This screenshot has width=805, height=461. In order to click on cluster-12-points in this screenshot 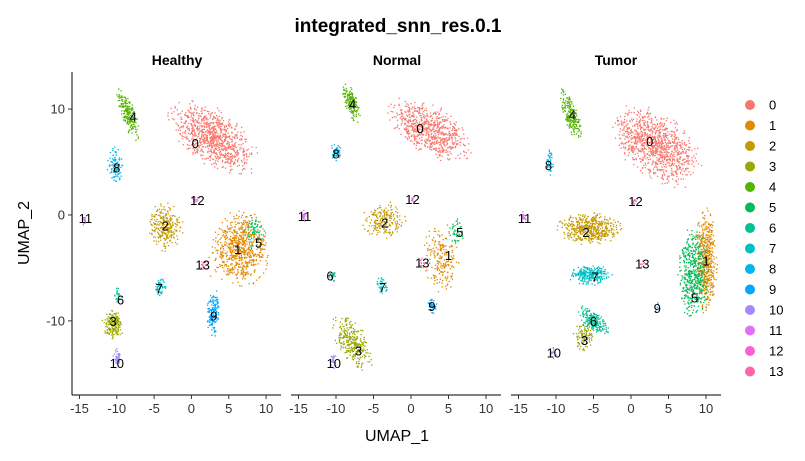, I will do `click(412, 200)`.